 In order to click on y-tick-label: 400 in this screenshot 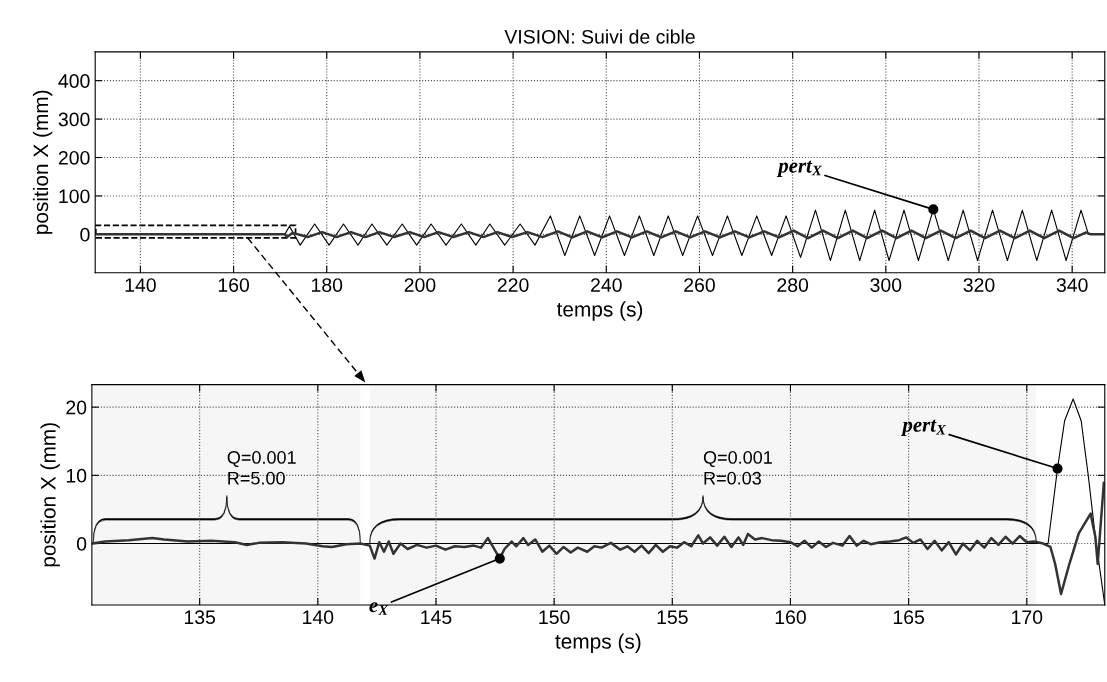, I will do `click(74, 81)`.